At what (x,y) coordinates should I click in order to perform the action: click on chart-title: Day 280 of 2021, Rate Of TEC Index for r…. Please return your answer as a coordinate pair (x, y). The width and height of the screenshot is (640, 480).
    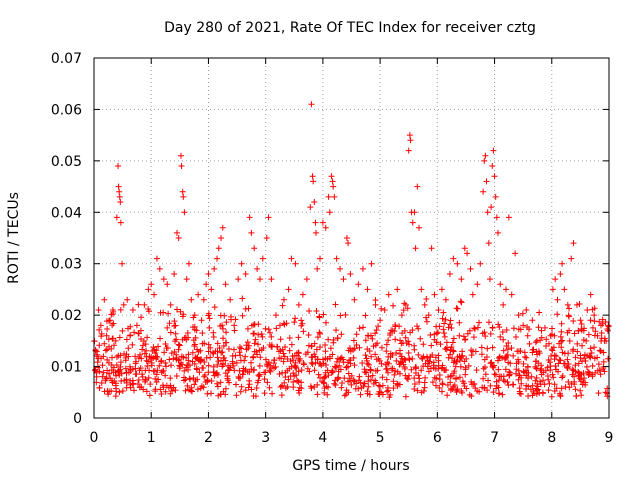
    Looking at the image, I should click on (350, 28).